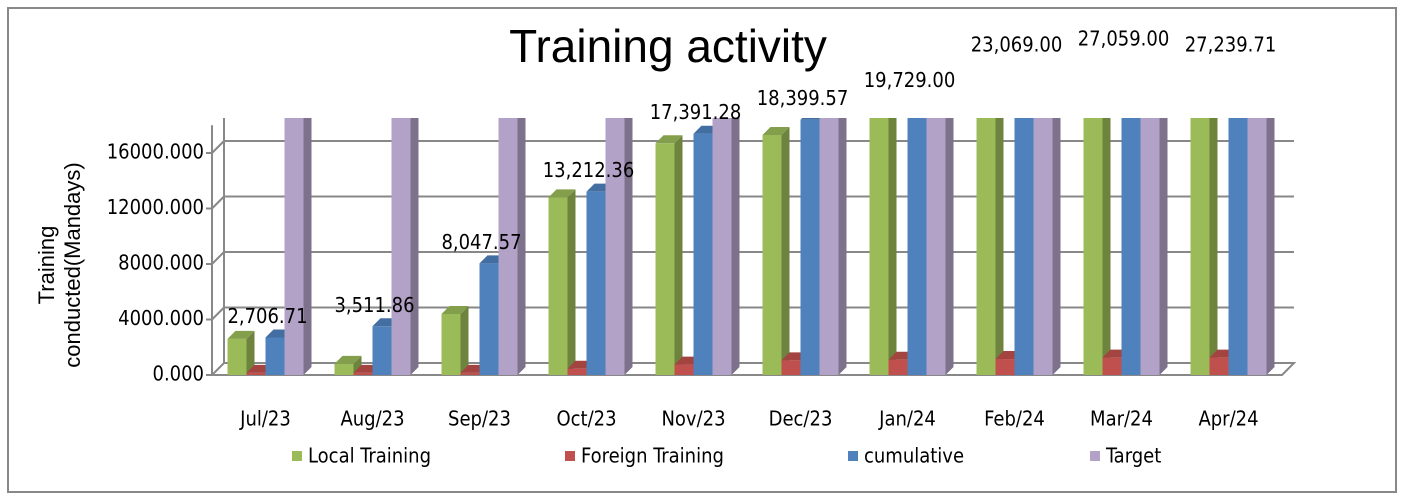  Describe the element at coordinates (161, 318) in the screenshot. I see `y-tick-label: 4000.000` at that location.